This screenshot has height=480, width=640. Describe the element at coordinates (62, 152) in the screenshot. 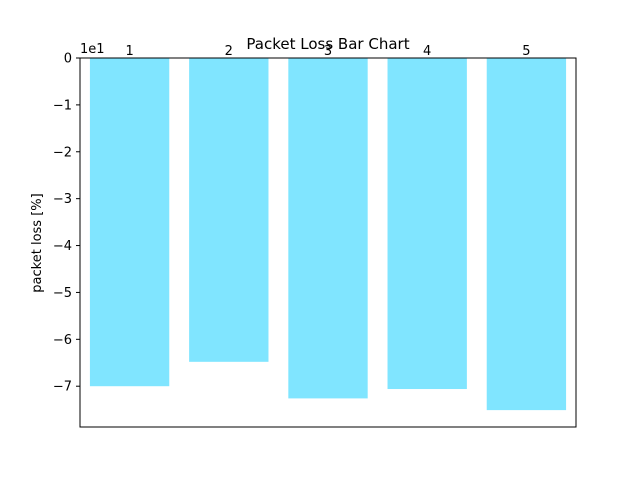

I see `y-tick-label: −2` at that location.